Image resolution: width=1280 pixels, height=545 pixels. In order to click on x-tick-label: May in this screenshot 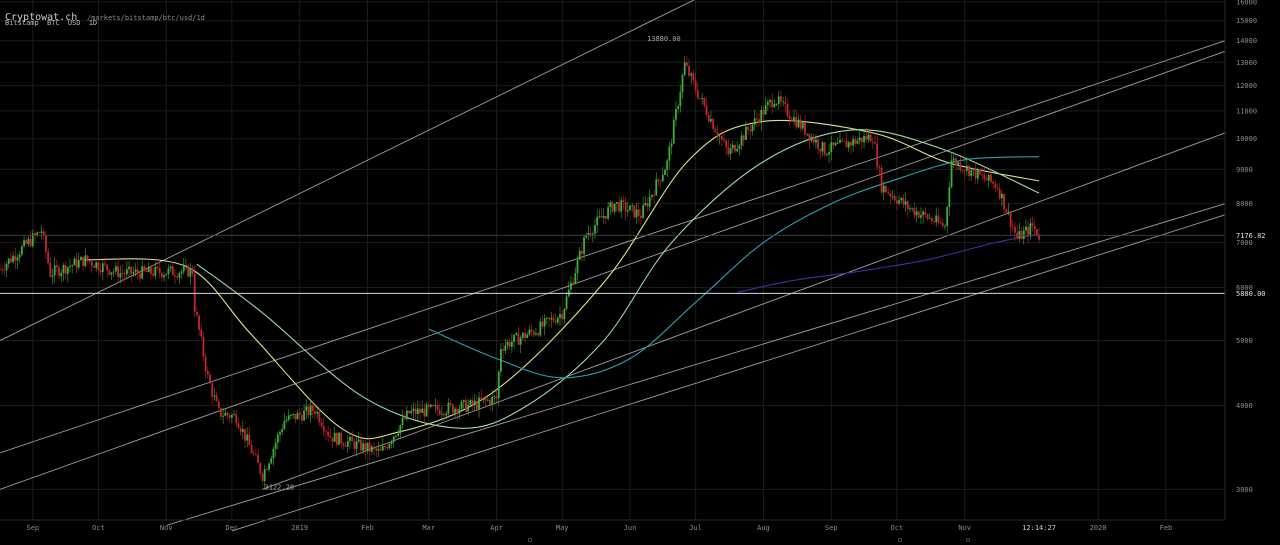, I will do `click(562, 528)`.